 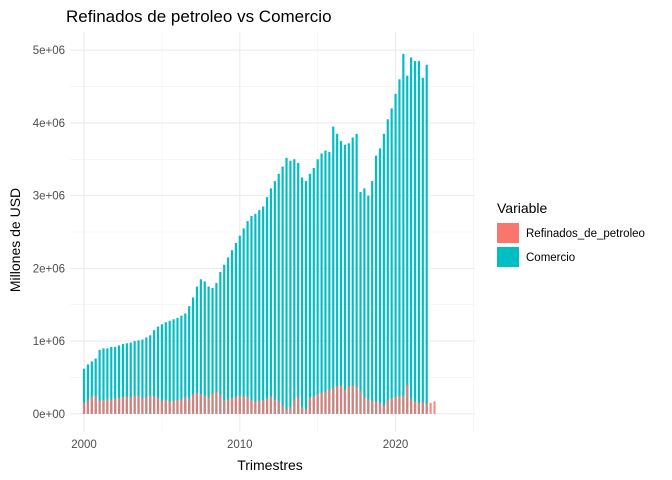 I want to click on y-tick-label: 4e+06, so click(x=49, y=124).